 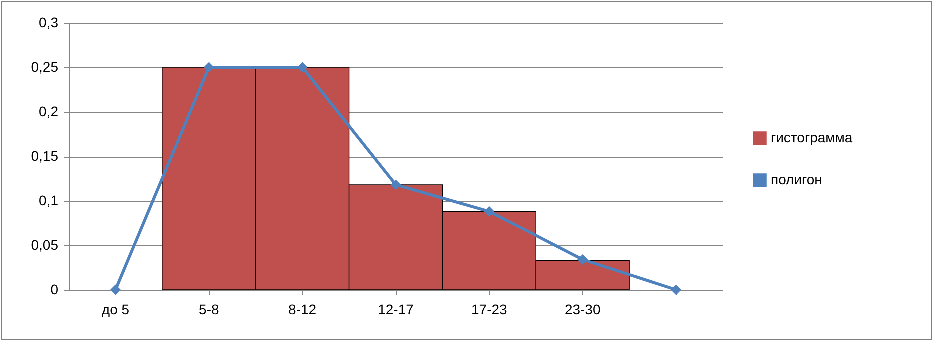 What do you see at coordinates (209, 310) in the screenshot?
I see `x-tick-label: 5-8` at bounding box center [209, 310].